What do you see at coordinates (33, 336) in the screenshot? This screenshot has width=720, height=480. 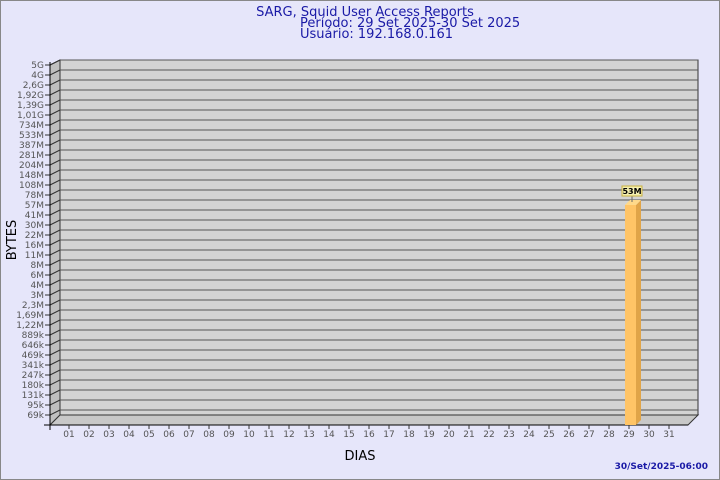 I see `y-tick-label: 889k` at bounding box center [33, 336].